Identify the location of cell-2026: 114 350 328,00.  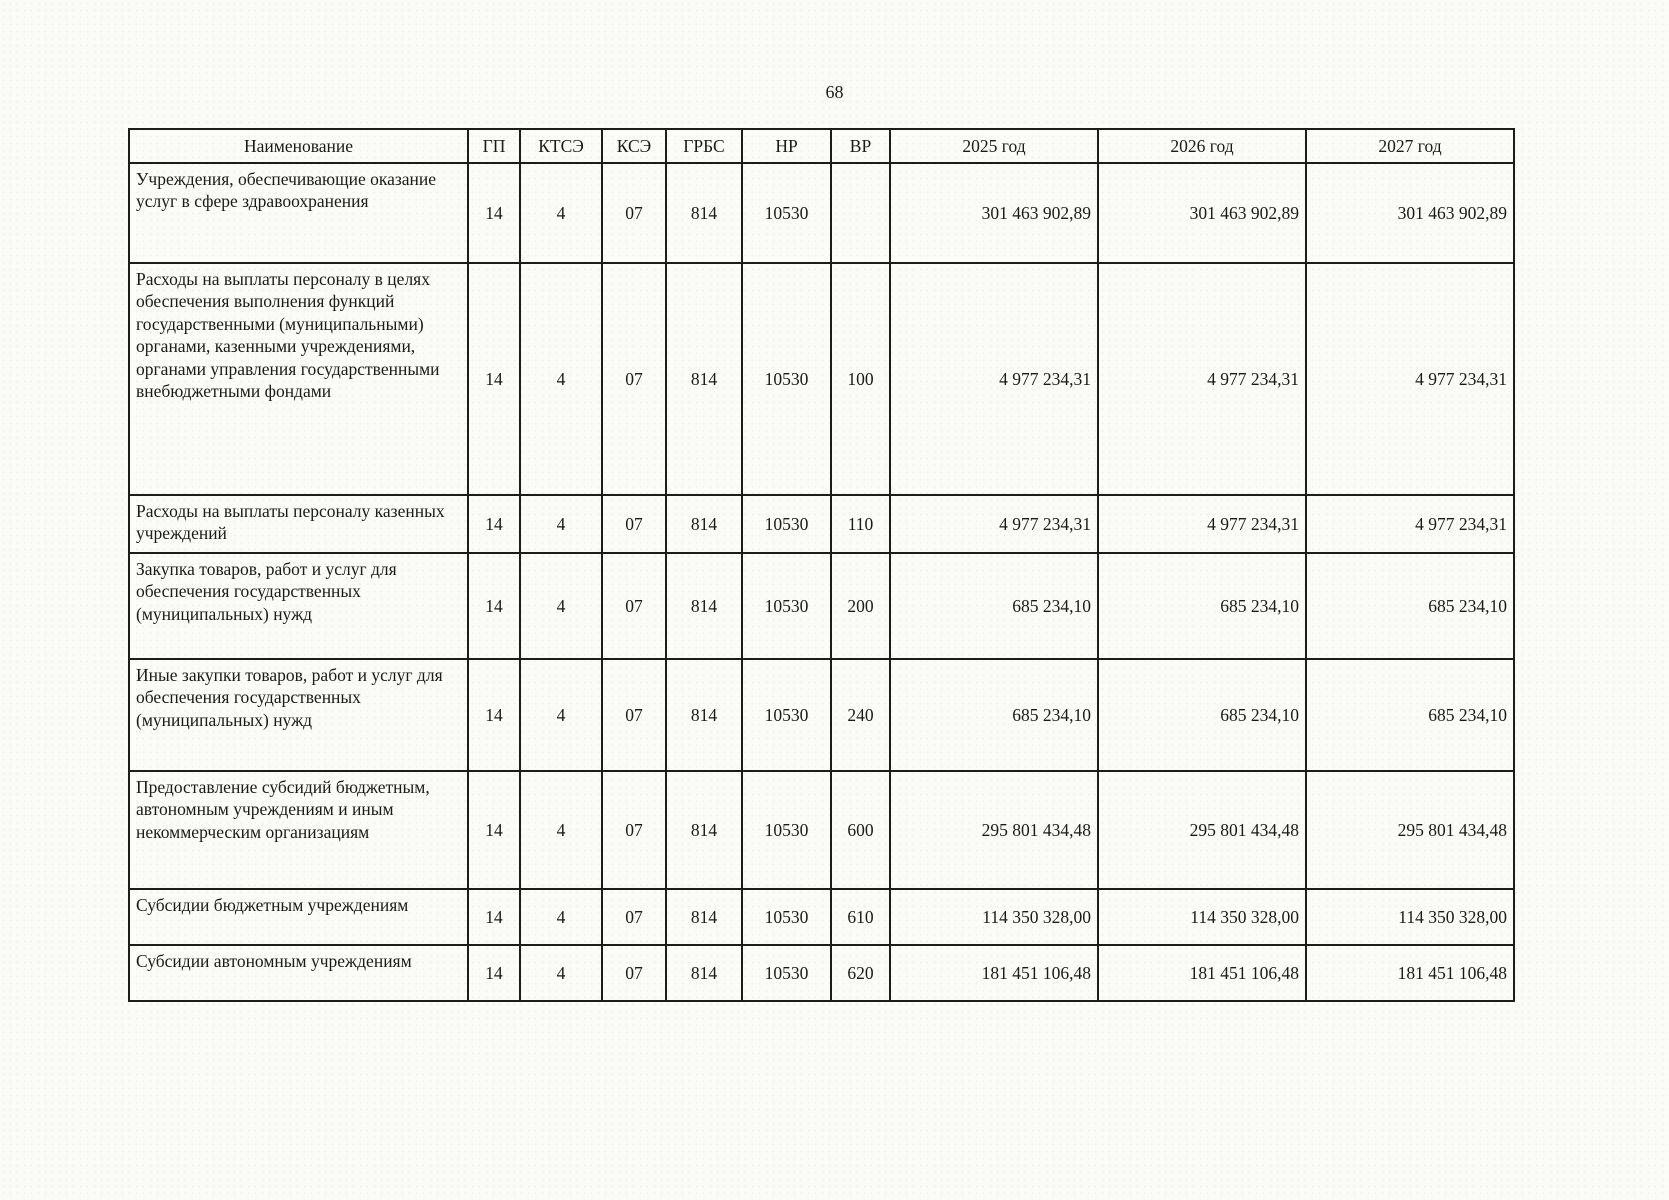
(1202, 917).